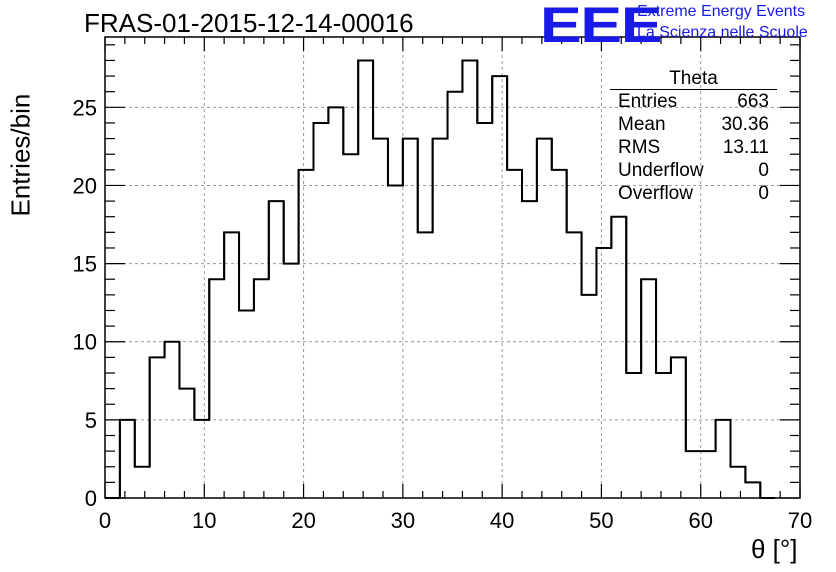 The image size is (836, 572). I want to click on x-axis-label: θ [°], so click(774, 549).